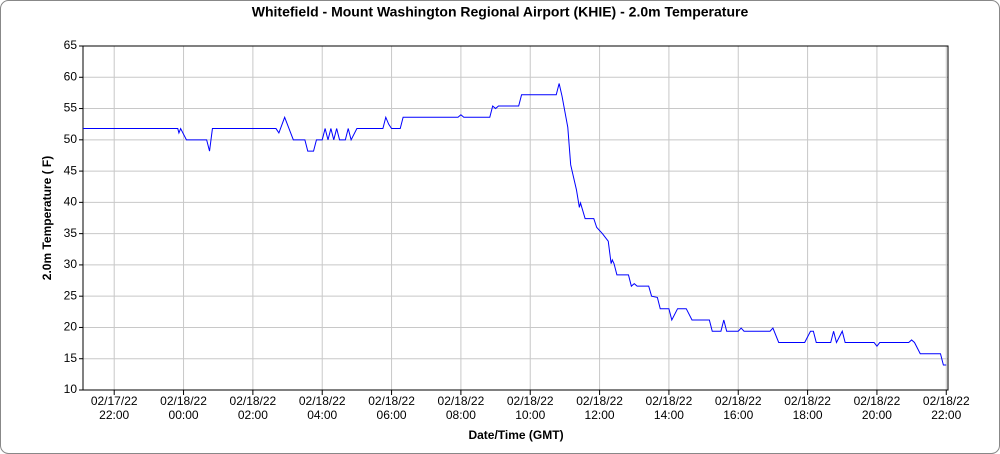  I want to click on y-tick-label: 35, so click(71, 233).